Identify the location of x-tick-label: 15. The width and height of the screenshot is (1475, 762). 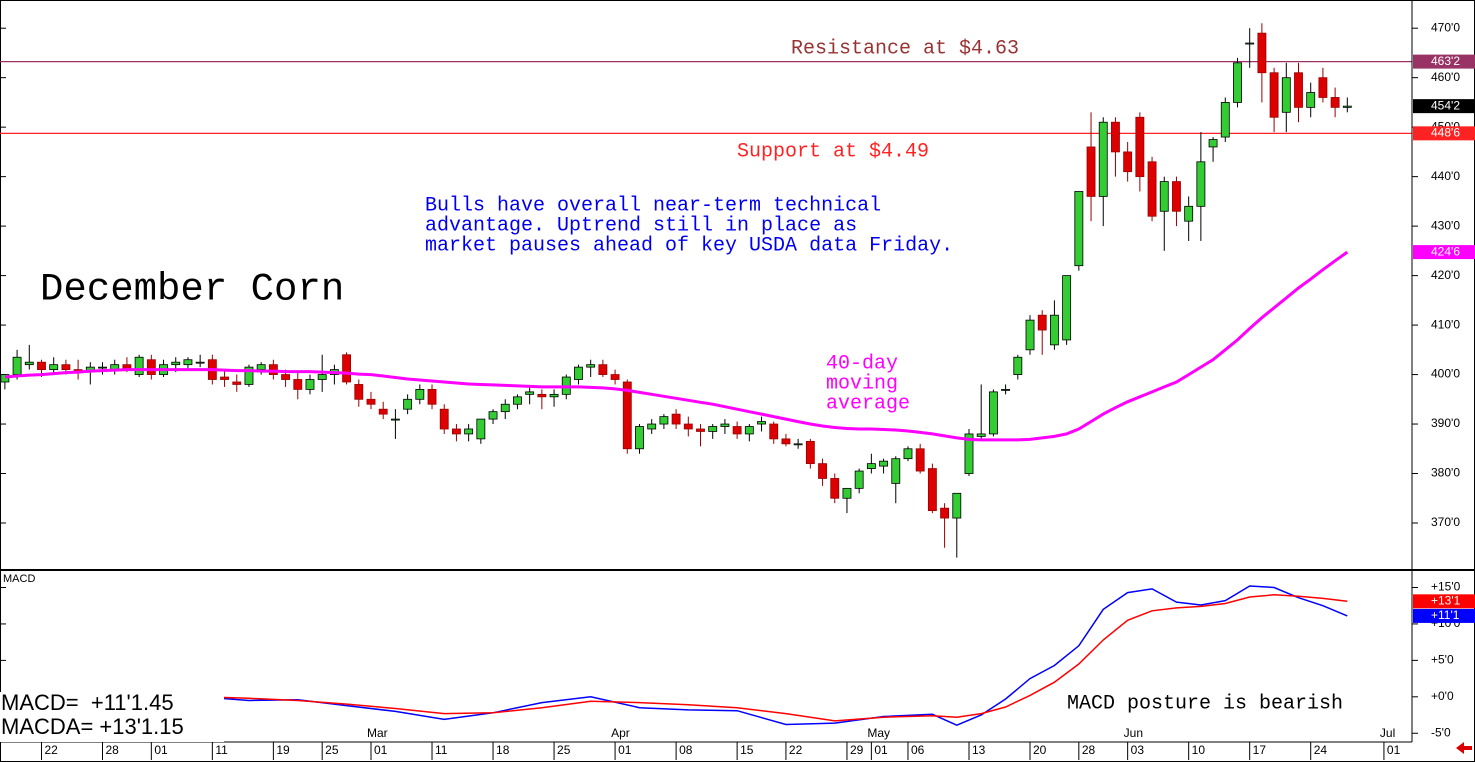
(747, 750).